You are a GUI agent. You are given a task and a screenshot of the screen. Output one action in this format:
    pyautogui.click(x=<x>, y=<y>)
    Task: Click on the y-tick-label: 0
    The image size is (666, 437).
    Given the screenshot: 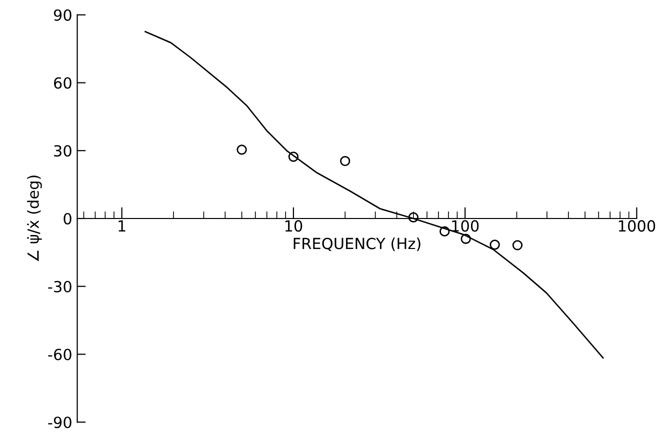 What is the action you would take?
    pyautogui.click(x=68, y=218)
    